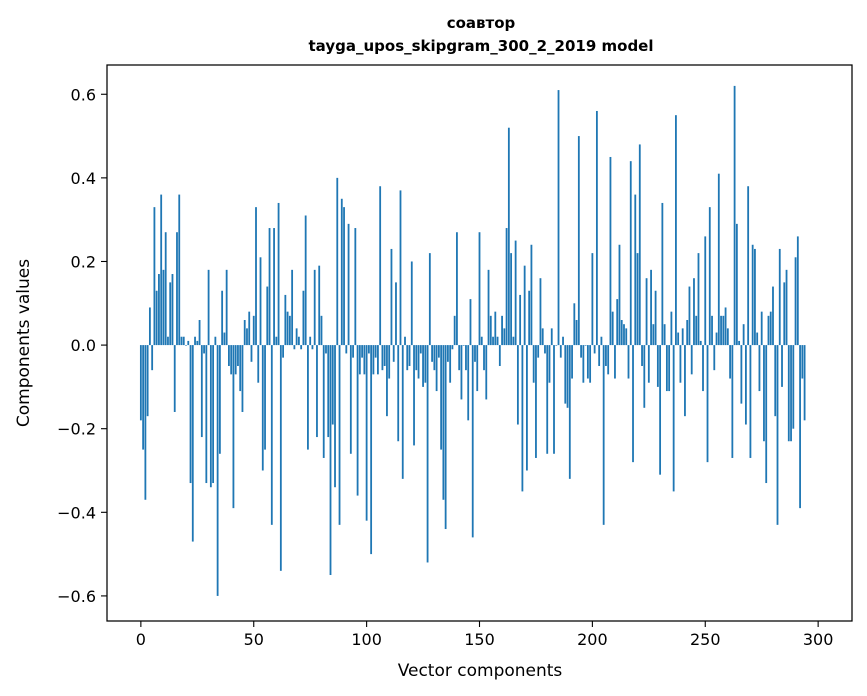  Describe the element at coordinates (481, 23) in the screenshot. I see `chart-title: соавтор` at that location.